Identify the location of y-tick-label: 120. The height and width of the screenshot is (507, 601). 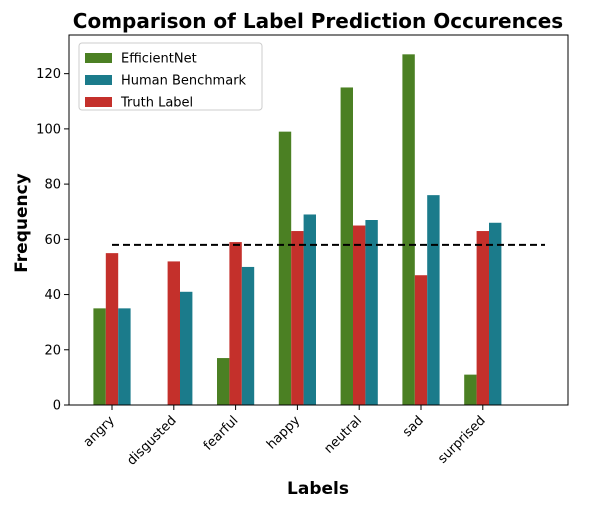
(48, 74).